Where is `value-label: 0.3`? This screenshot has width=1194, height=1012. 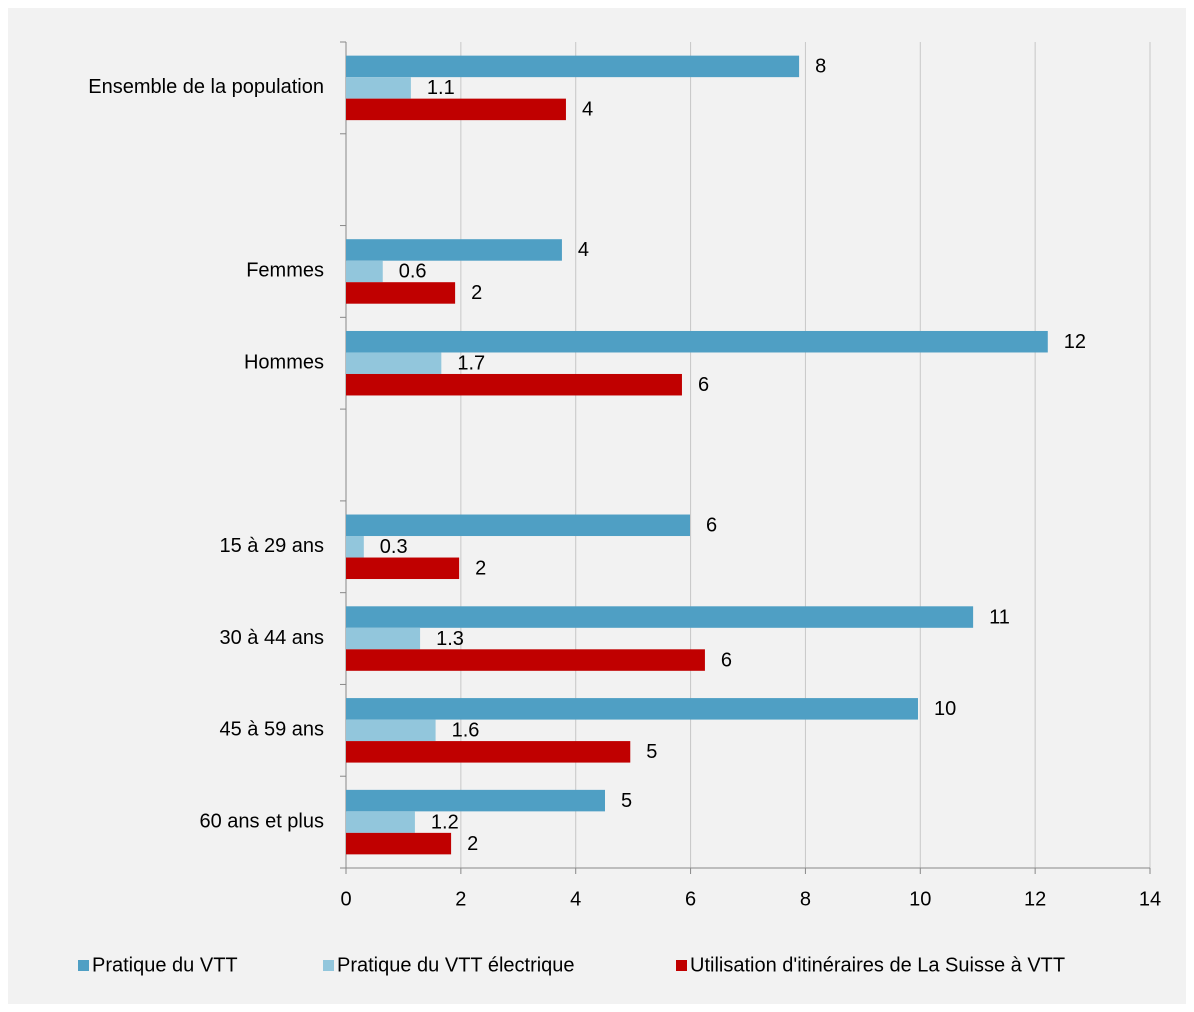 value-label: 0.3 is located at coordinates (394, 547).